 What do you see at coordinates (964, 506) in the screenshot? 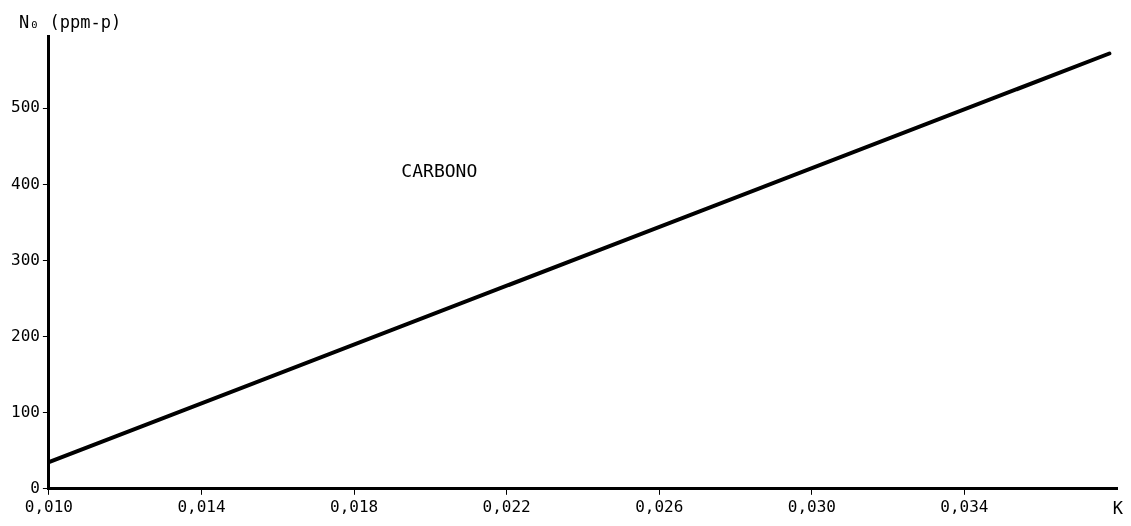
I see `x-tick-label: 0,034` at bounding box center [964, 506].